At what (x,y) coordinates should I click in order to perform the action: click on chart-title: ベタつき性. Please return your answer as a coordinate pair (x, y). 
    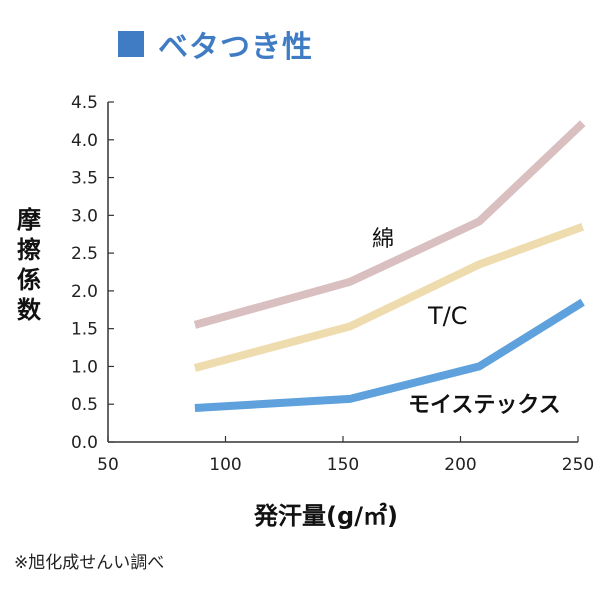
    Looking at the image, I should click on (215, 44).